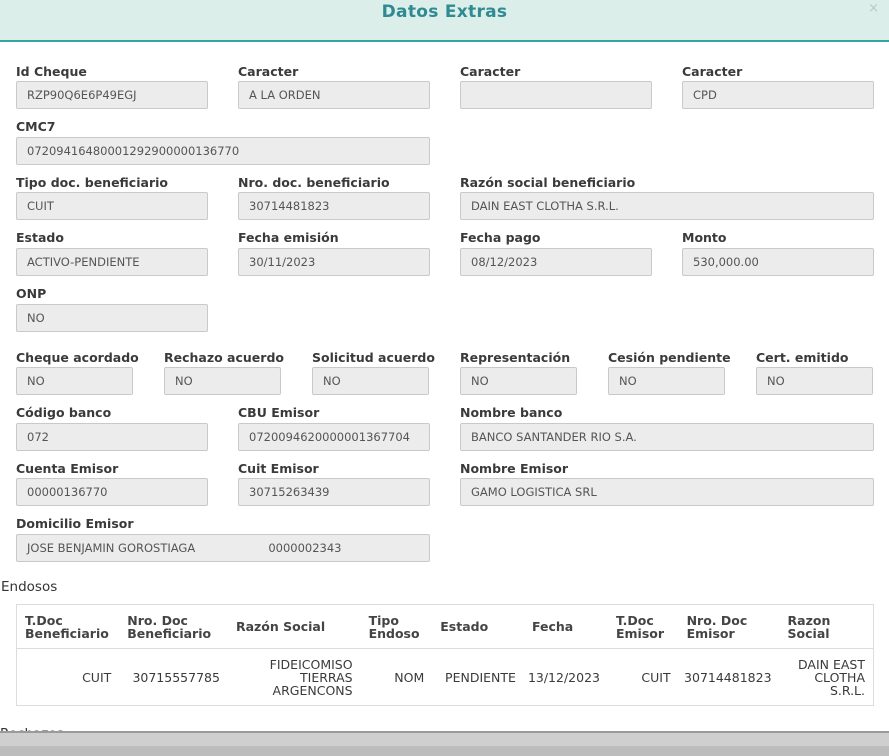 The height and width of the screenshot is (756, 889). I want to click on cmc7-label: CMC7, so click(36, 126).